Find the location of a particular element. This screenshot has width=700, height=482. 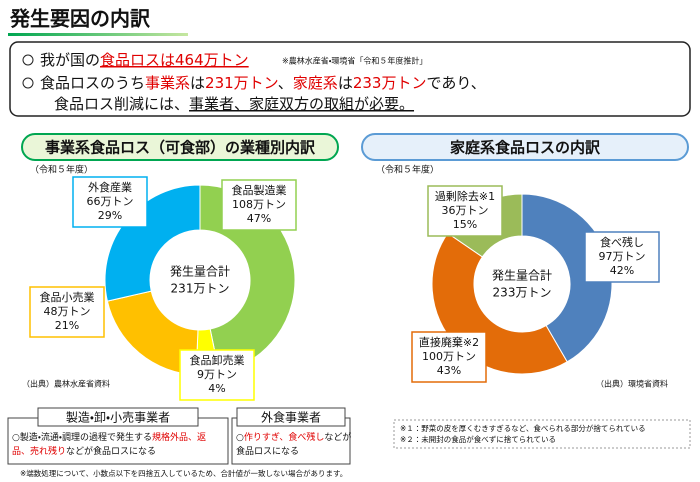

rich-text: 食品ロスになる is located at coordinates (267, 451).